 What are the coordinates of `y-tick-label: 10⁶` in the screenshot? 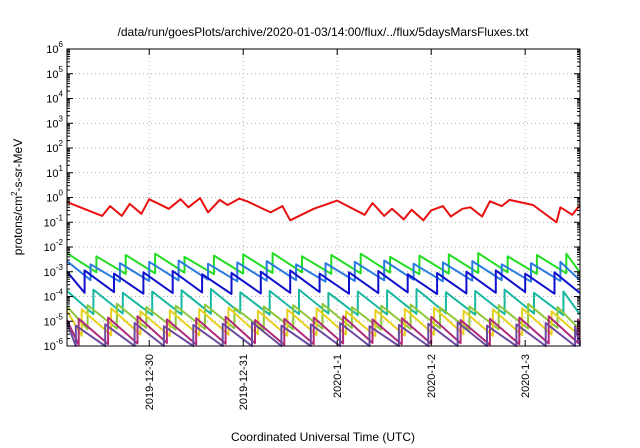 It's located at (54, 48).